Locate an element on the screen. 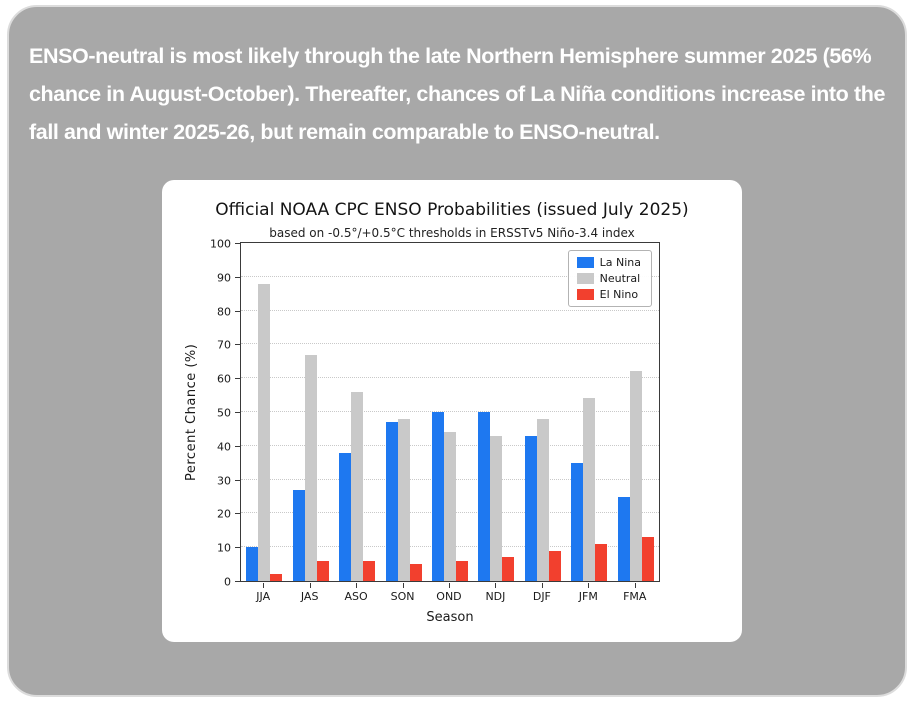 The height and width of the screenshot is (702, 914). x-tick-label: SON is located at coordinates (402, 596).